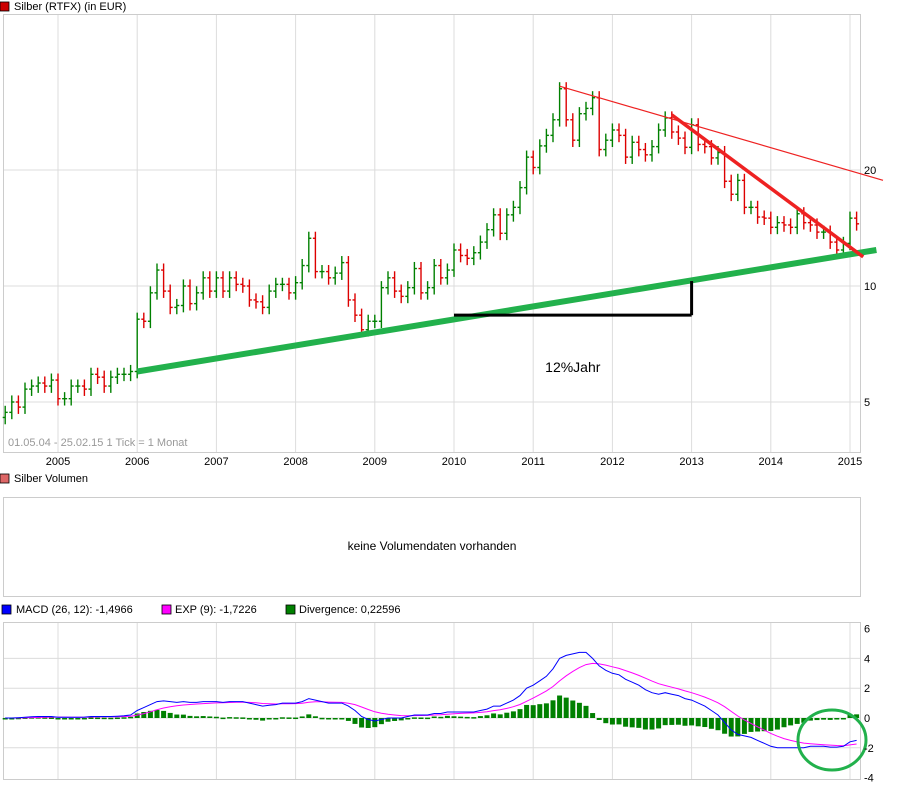 Image resolution: width=907 pixels, height=789 pixels. I want to click on divergence-legend-label: Divergence: 0,22596, so click(350, 610).